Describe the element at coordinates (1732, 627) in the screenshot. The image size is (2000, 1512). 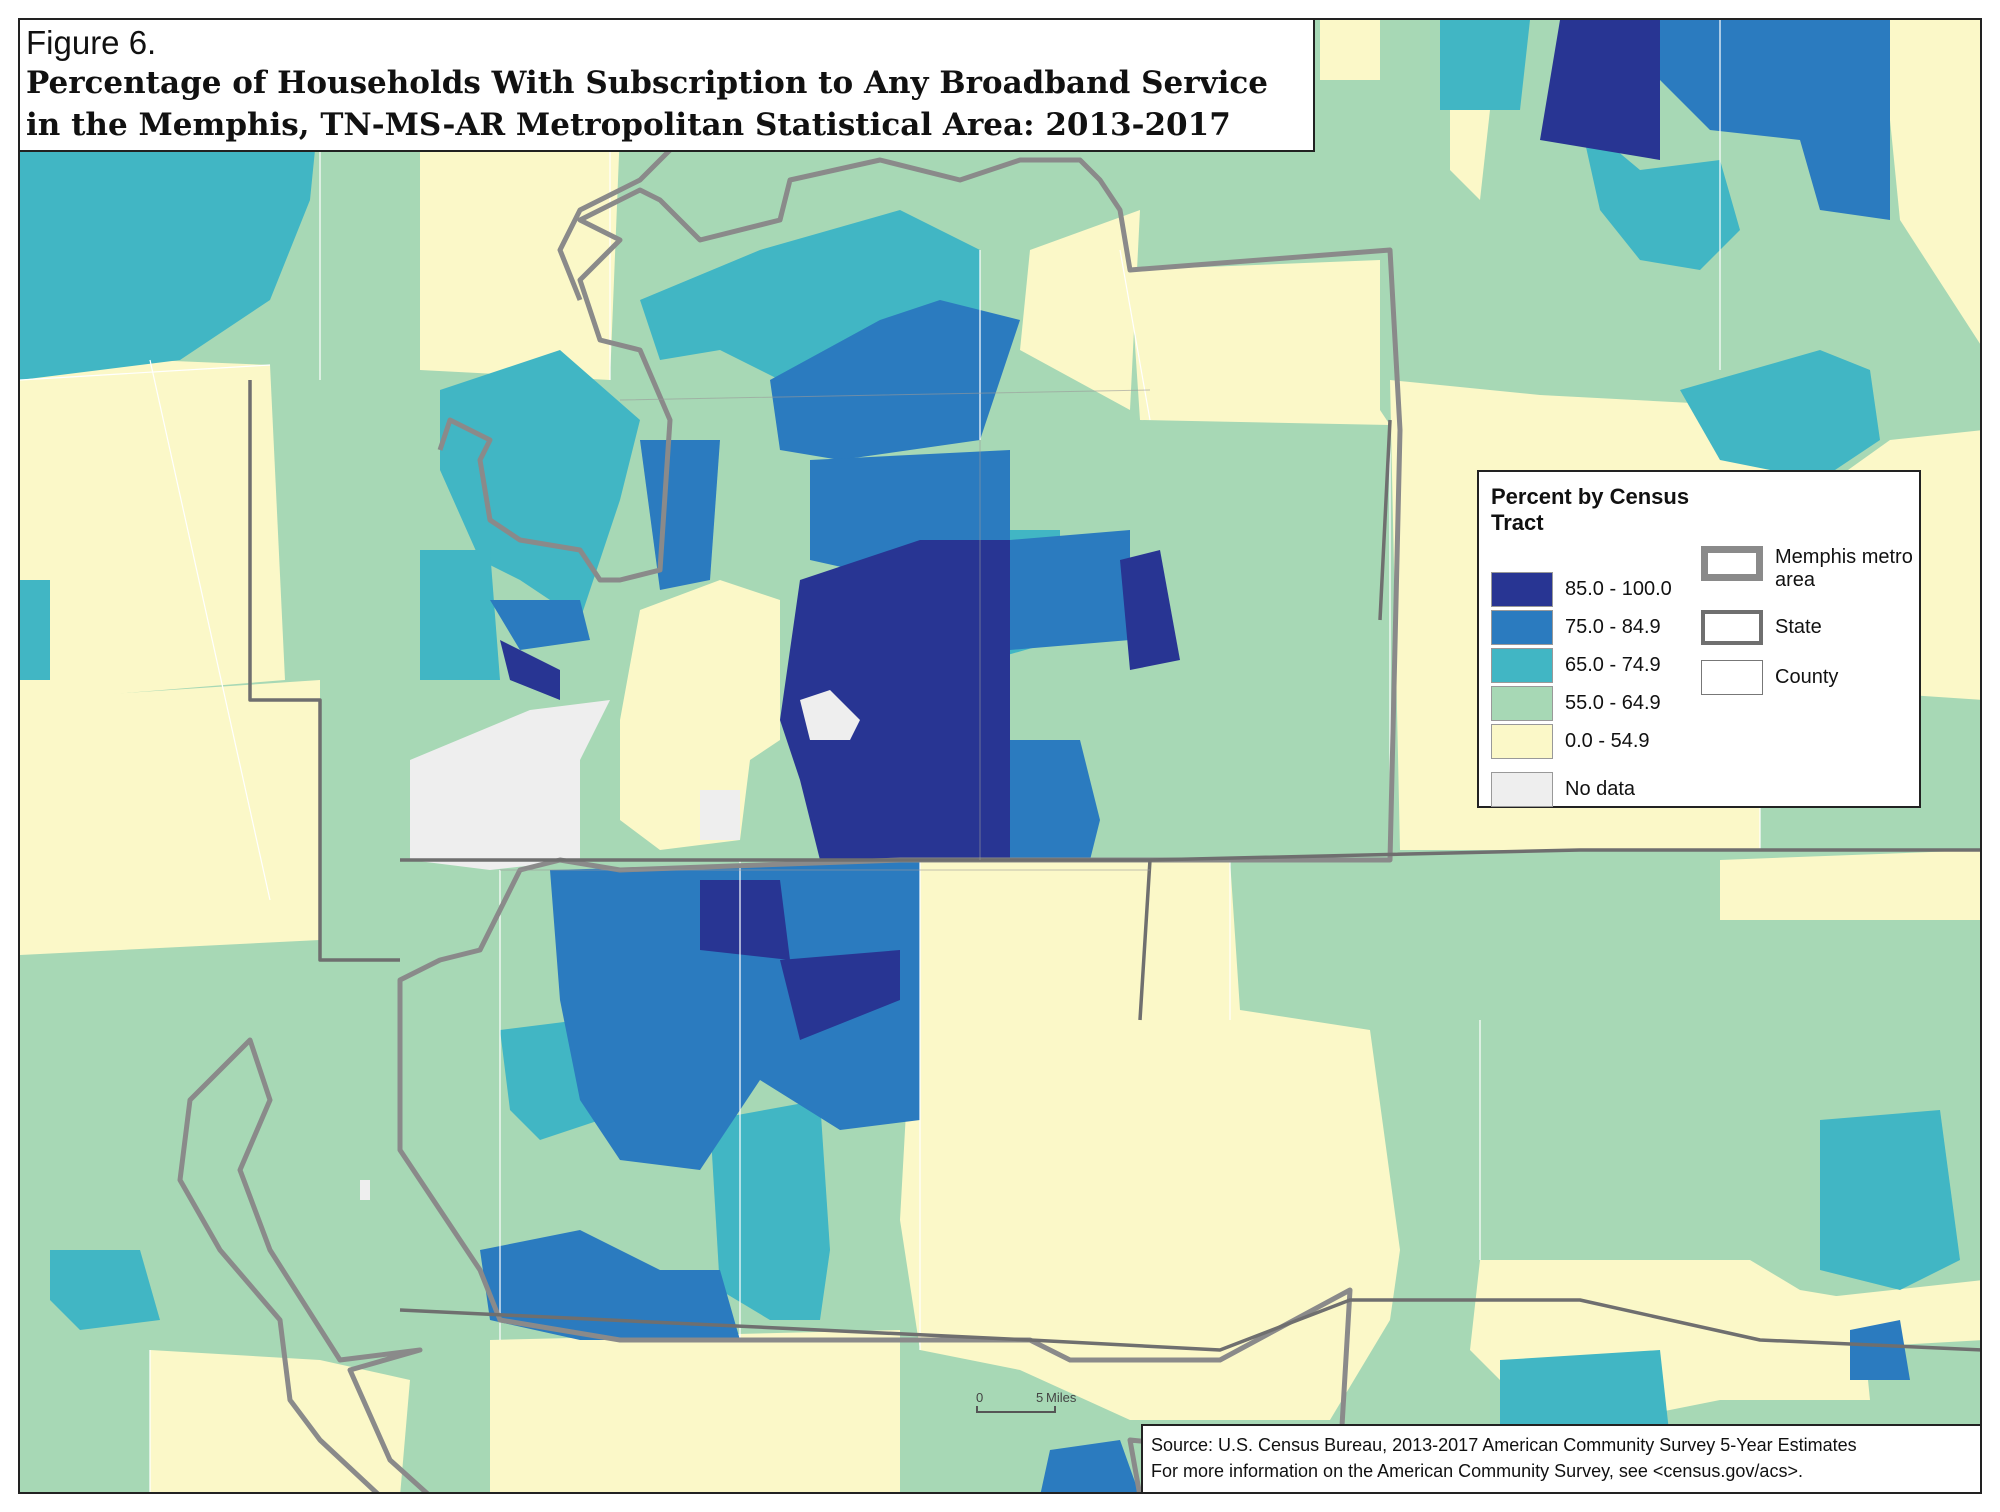
I see `legend-swatch-state-boundary` at that location.